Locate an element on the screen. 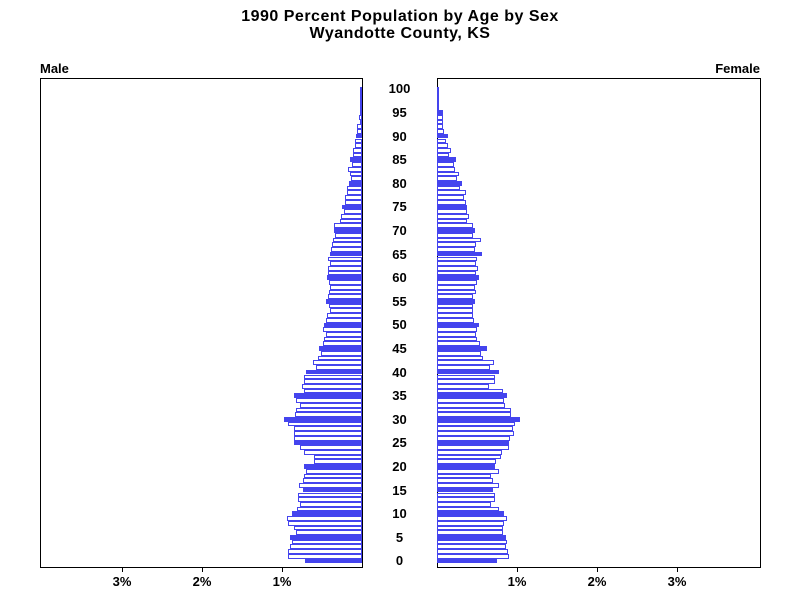  age-label-20: 20 is located at coordinates (399, 467).